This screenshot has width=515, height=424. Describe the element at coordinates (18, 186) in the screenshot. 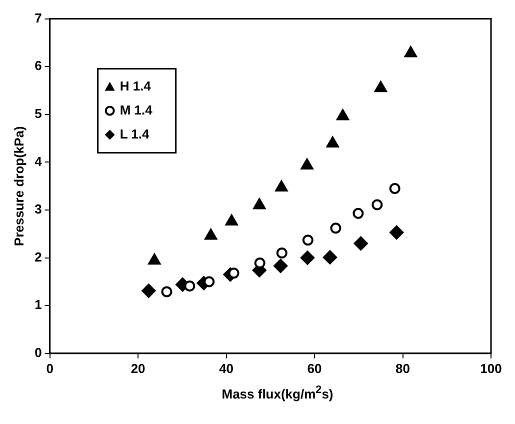

I see `y-axis-title: Pressure drop(kPa)` at that location.